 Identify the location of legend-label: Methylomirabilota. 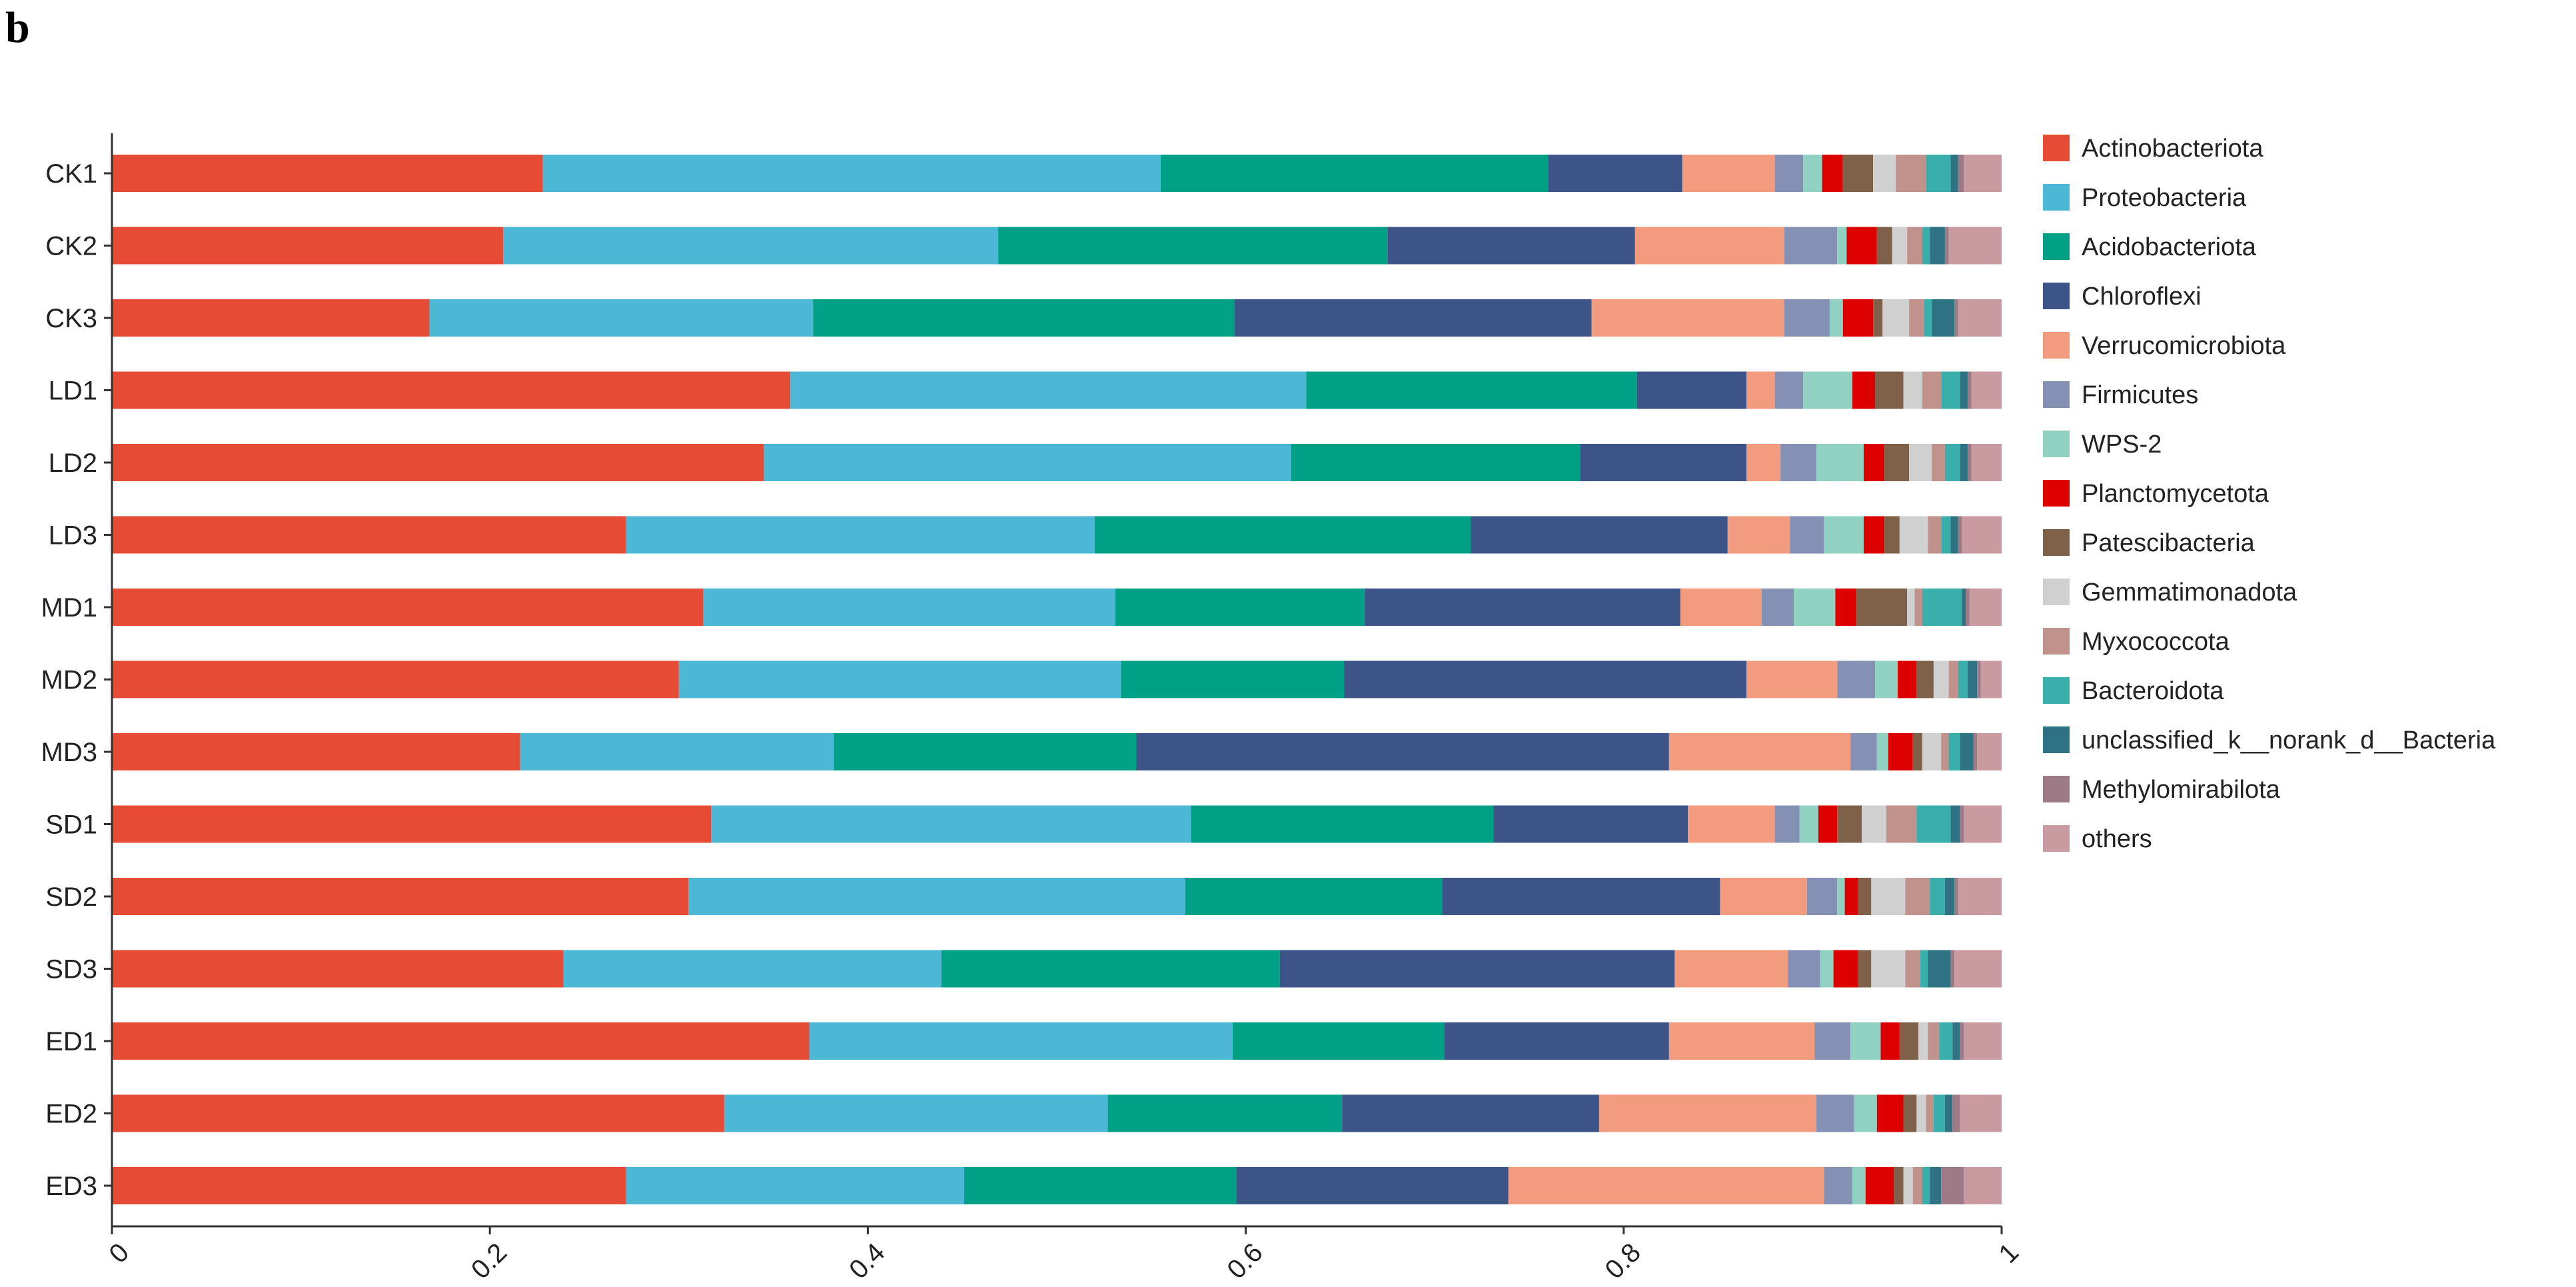
(2182, 790).